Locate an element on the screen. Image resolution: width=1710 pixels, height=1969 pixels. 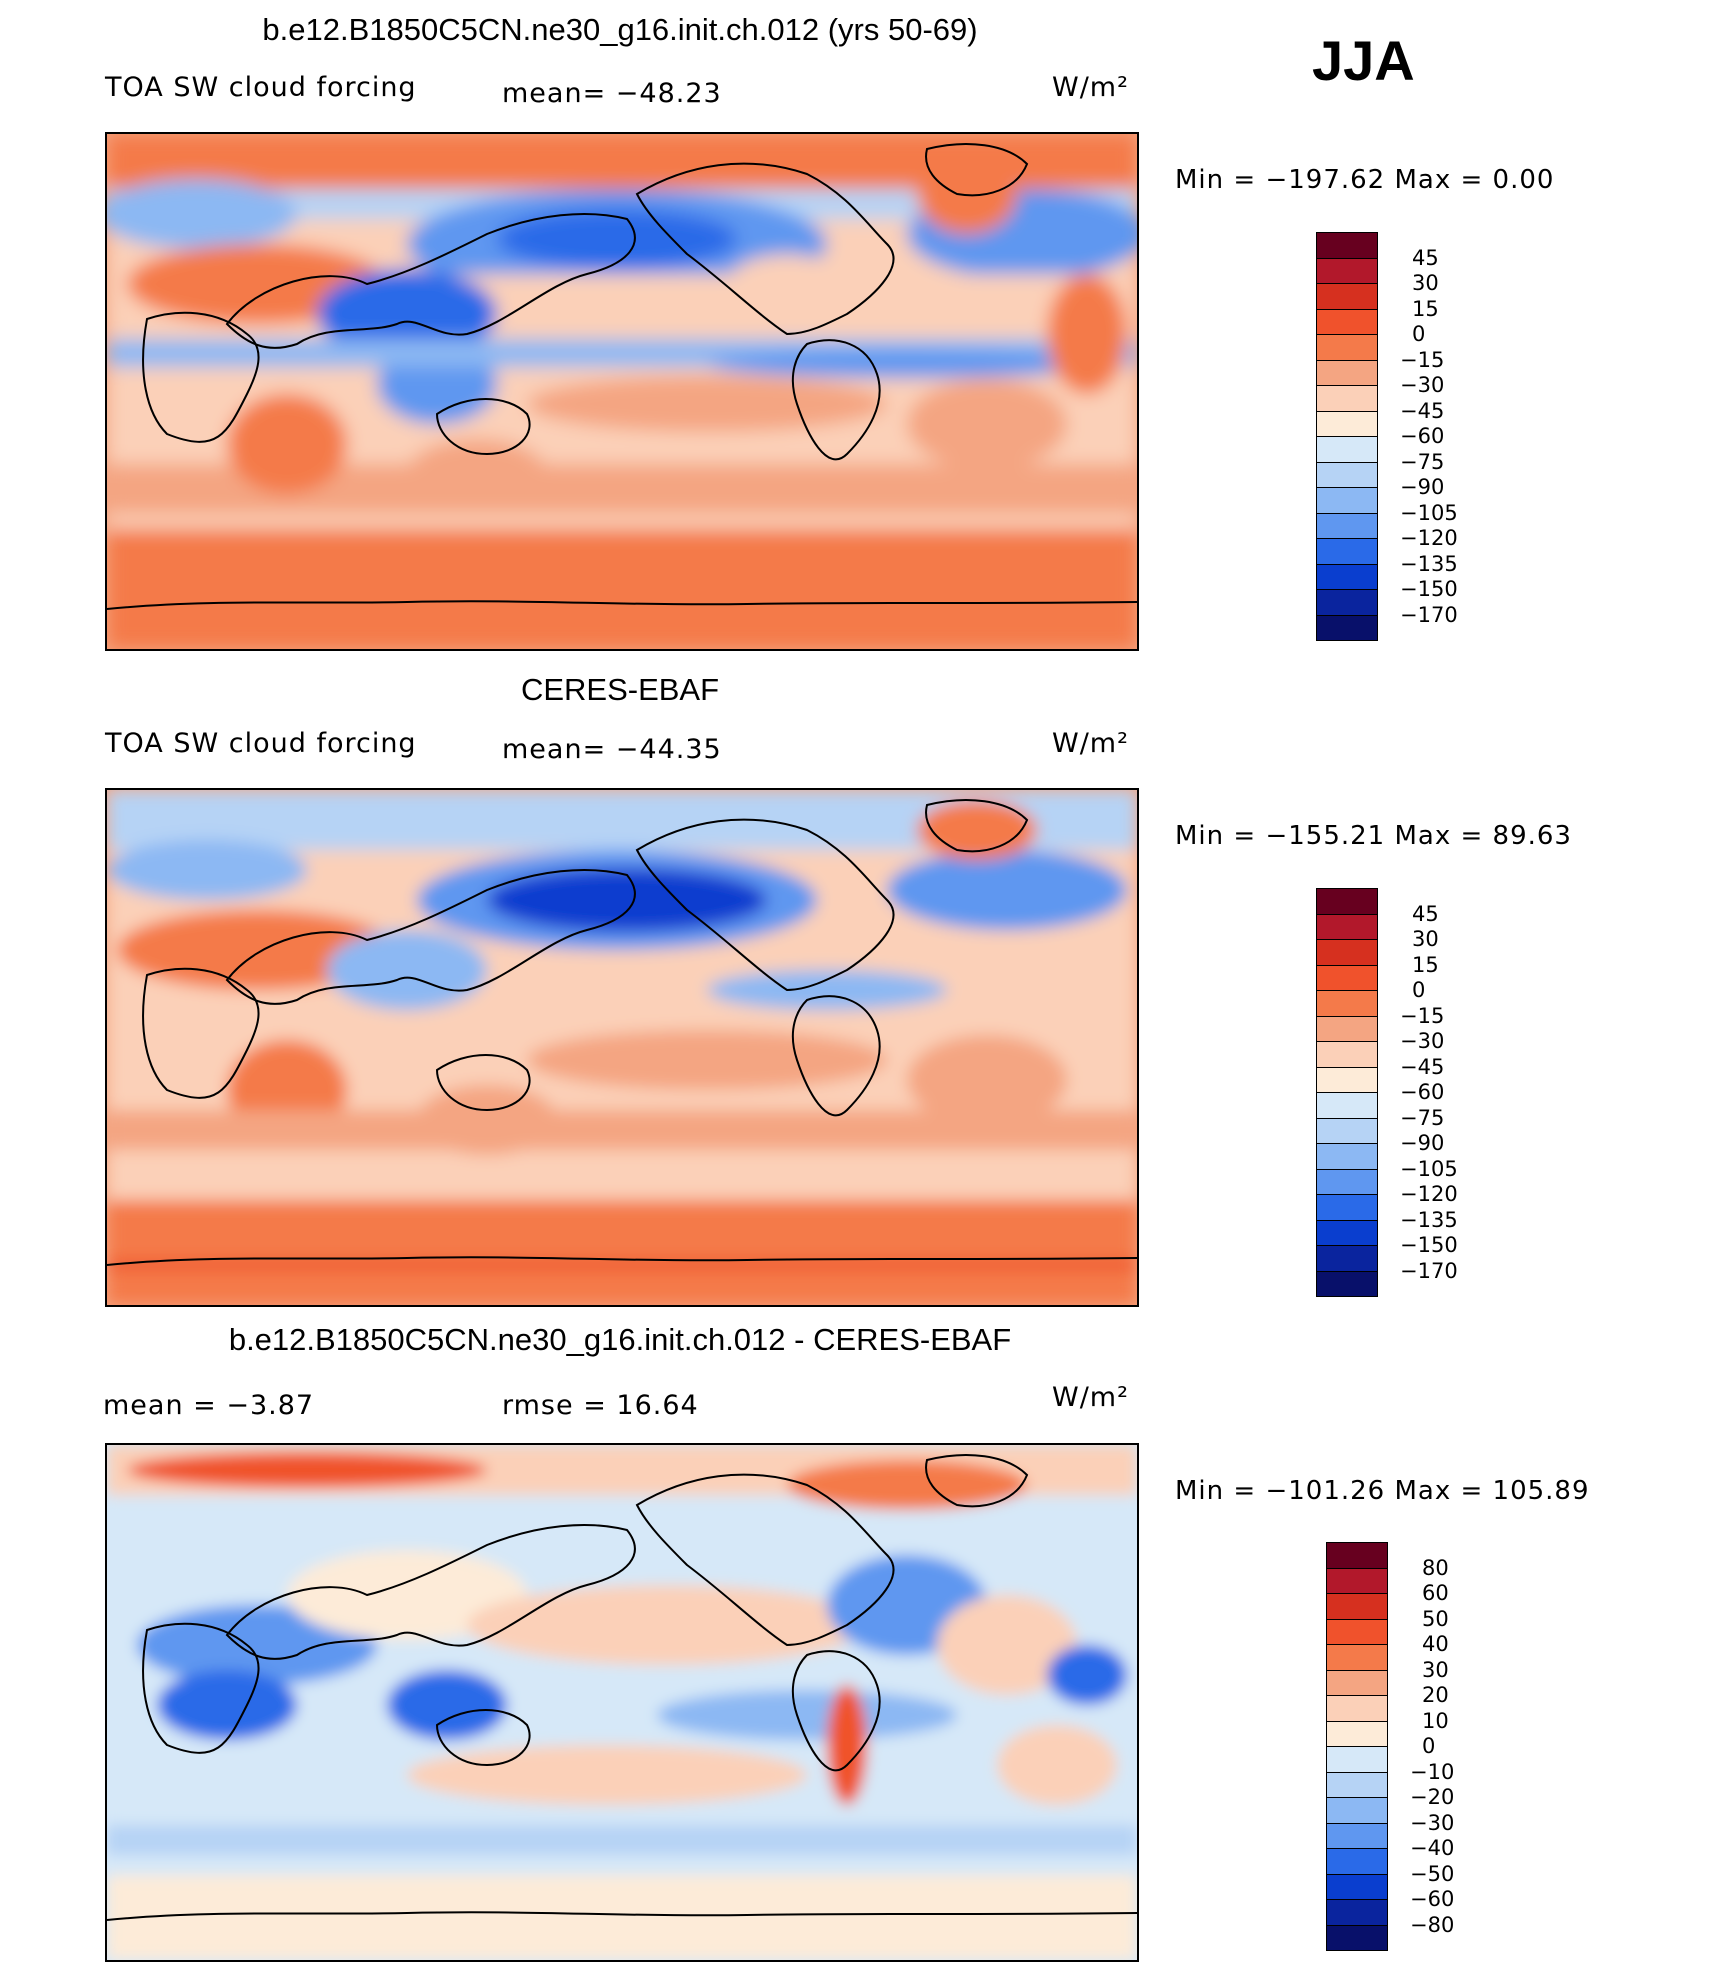
panel2-mean-label: mean= −44.35 is located at coordinates (612, 749).